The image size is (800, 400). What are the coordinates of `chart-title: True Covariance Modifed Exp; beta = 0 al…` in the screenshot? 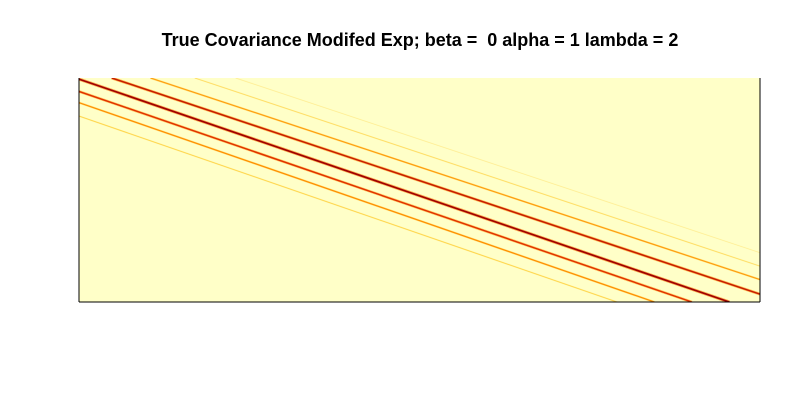 It's located at (420, 40).